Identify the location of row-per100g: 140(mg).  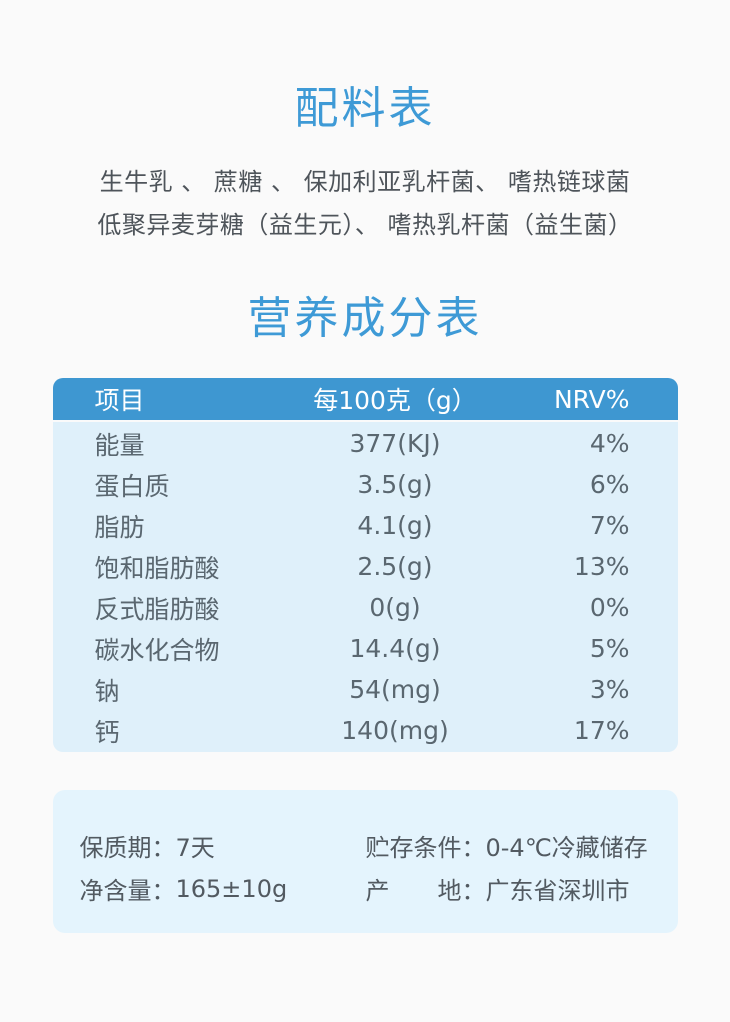
(395, 730).